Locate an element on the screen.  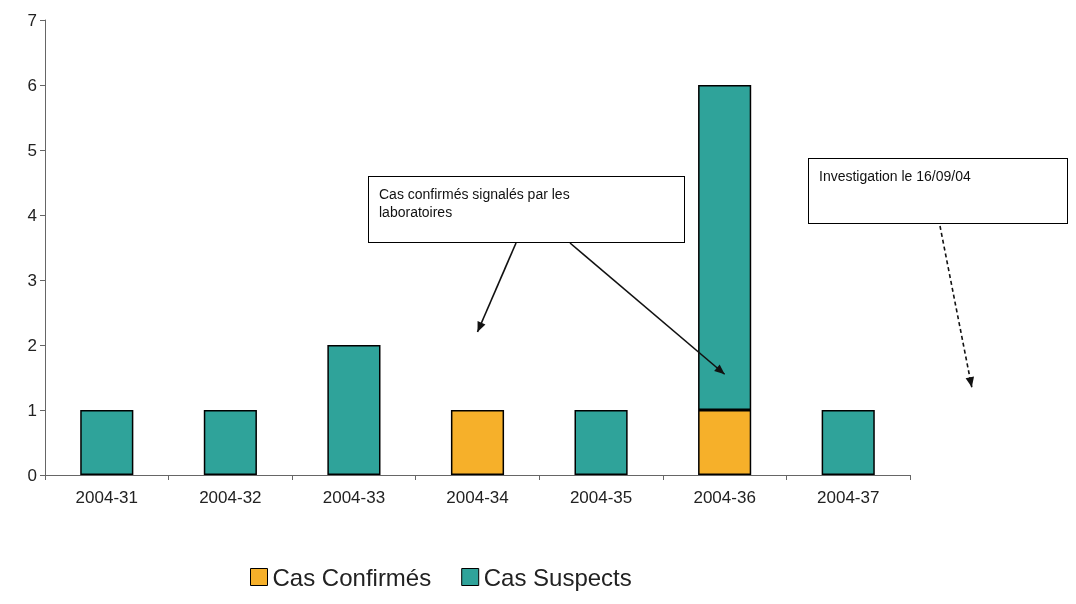
y-tick-label: 2 is located at coordinates (32, 345).